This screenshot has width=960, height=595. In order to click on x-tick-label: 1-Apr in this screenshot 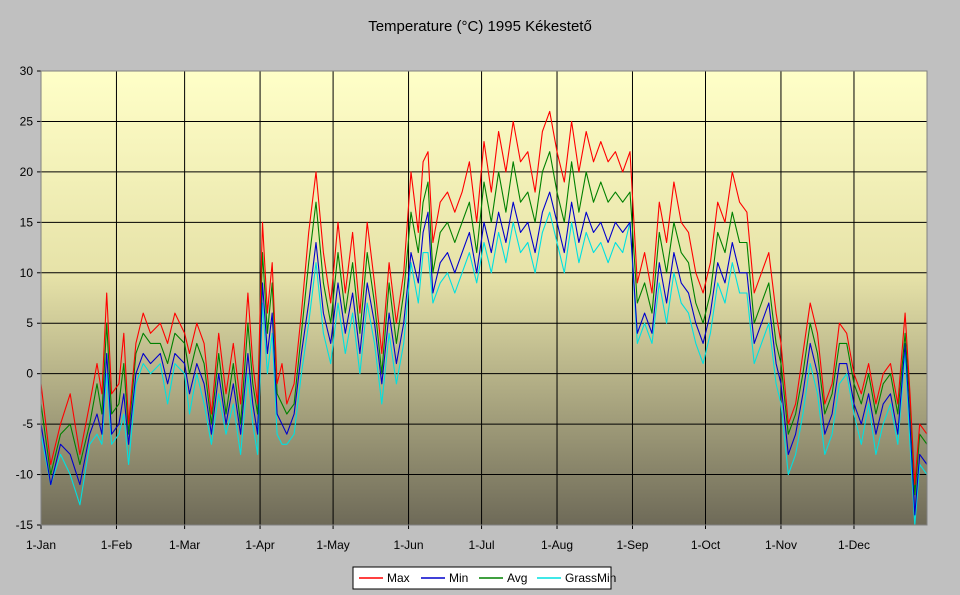, I will do `click(259, 545)`.